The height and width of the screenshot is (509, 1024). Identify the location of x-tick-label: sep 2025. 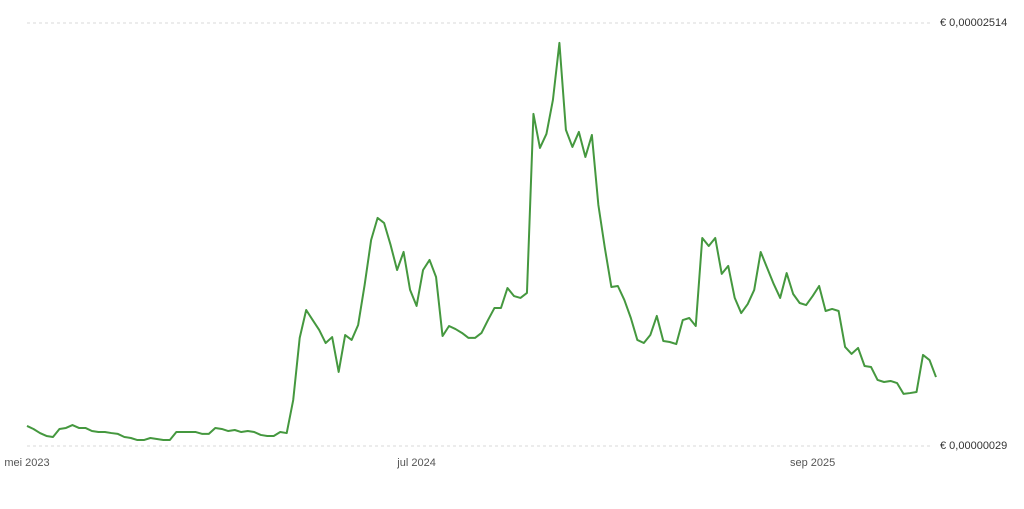
(812, 463).